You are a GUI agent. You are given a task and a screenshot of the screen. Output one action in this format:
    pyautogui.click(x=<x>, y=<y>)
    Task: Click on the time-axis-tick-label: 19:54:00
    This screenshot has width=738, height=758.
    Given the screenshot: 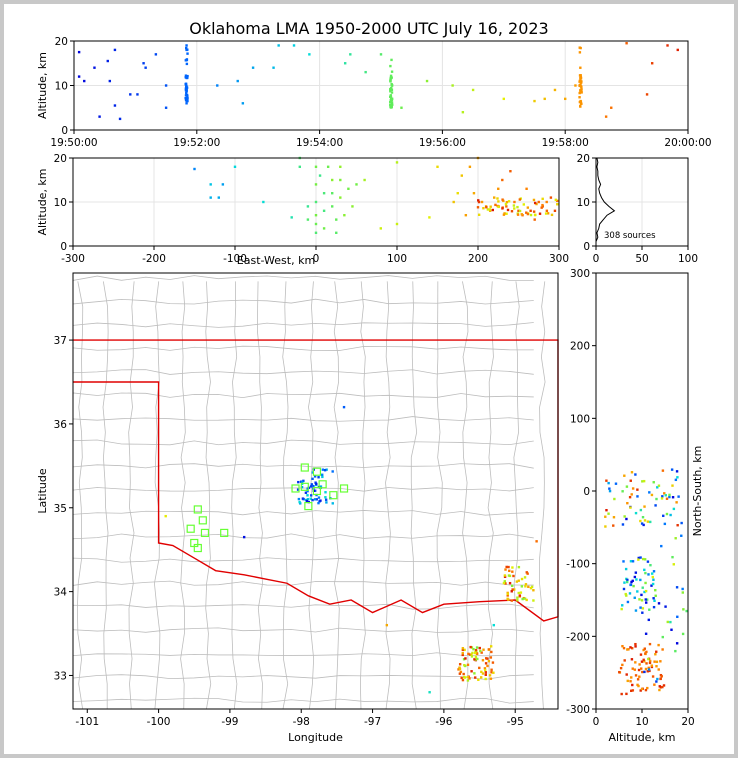 What is the action you would take?
    pyautogui.click(x=319, y=143)
    